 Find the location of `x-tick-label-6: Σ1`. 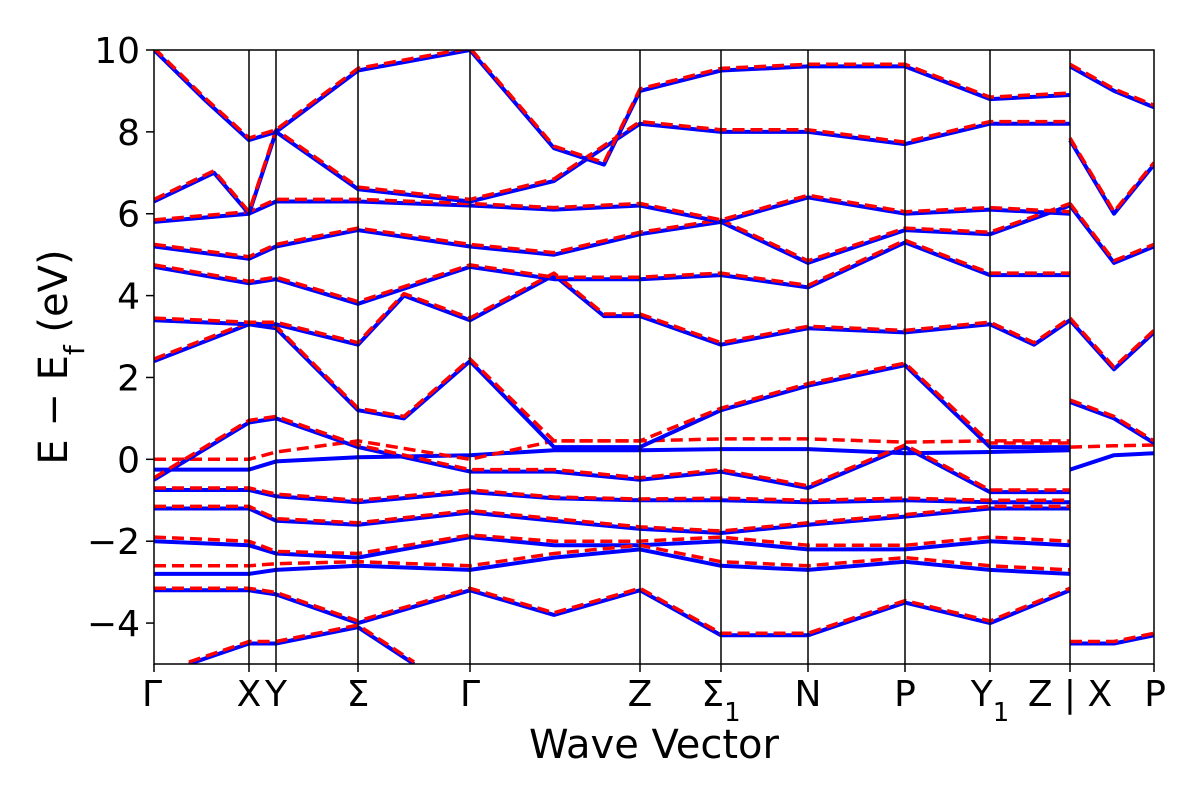

x-tick-label-6: Σ1 is located at coordinates (720, 701).